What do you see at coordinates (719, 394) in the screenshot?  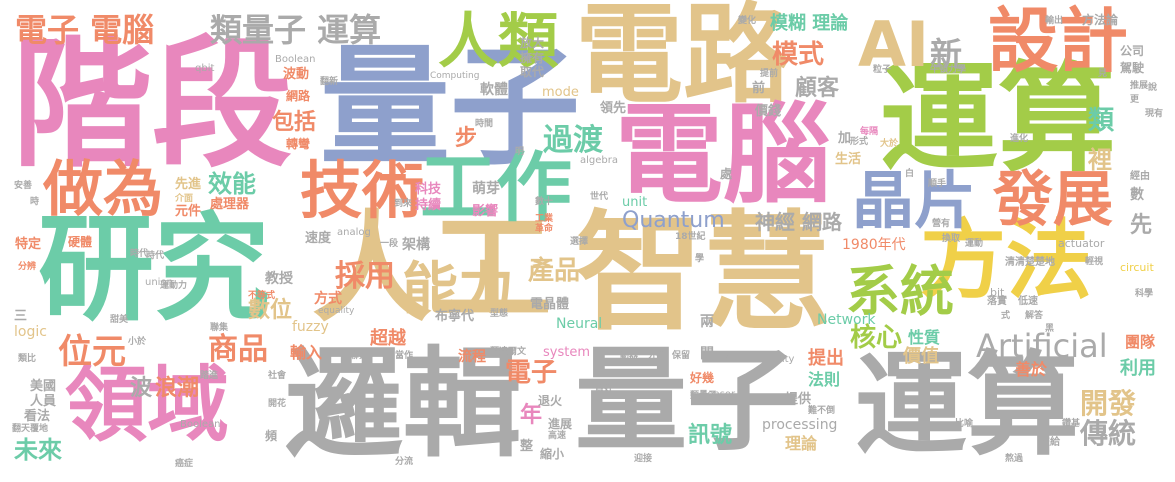 I see `word-sensor: sensor` at bounding box center [719, 394].